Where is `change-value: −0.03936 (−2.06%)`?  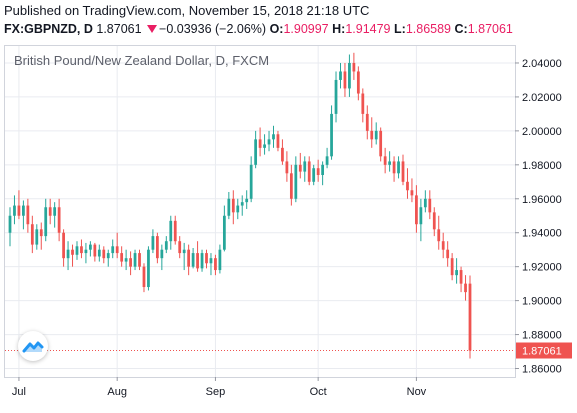
change-value: −0.03936 (−2.06%) is located at coordinates (213, 29).